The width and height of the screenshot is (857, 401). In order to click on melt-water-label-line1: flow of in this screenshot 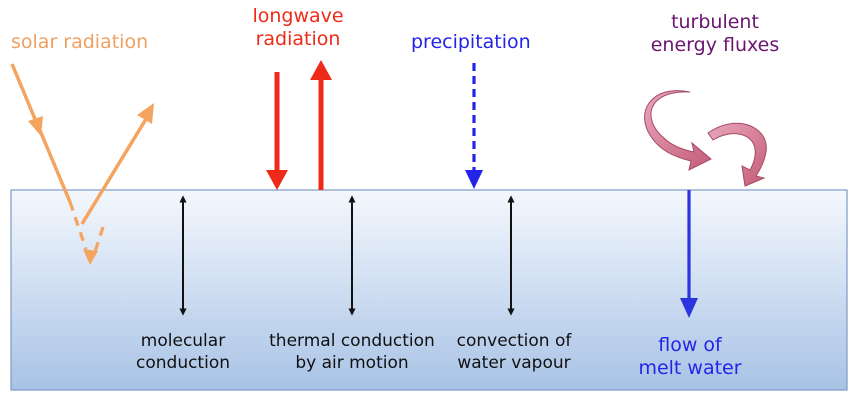, I will do `click(690, 345)`.